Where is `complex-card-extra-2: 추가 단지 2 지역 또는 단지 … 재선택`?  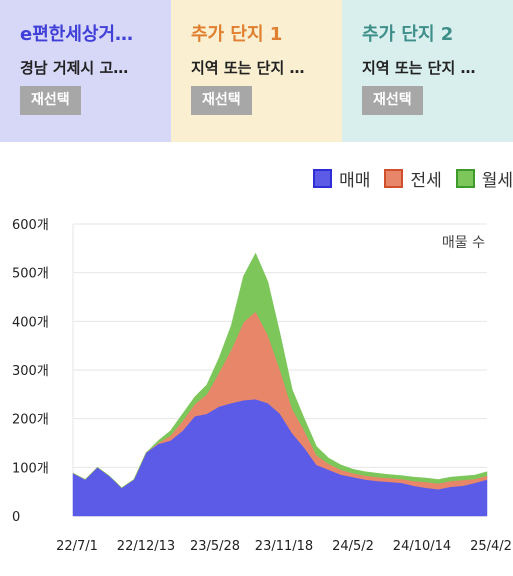
complex-card-extra-2: 추가 단지 2 지역 또는 단지 … 재선택 is located at coordinates (427, 71).